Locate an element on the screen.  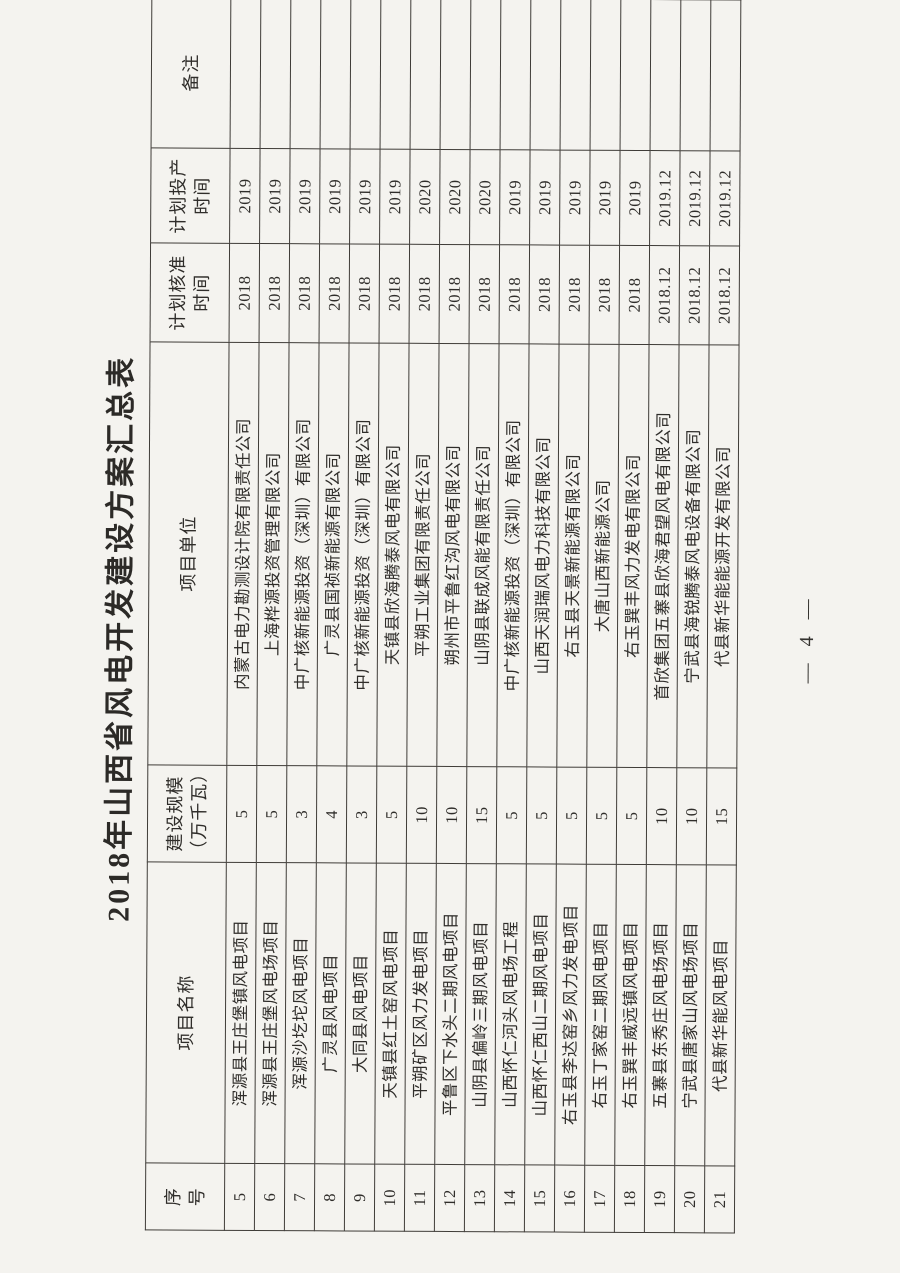
header-row: 序 号项目名称 建设规模 （万千瓦） 项目单位 计划核准 时间 计划投产 时间 备注 is located at coordinates (188, 615).